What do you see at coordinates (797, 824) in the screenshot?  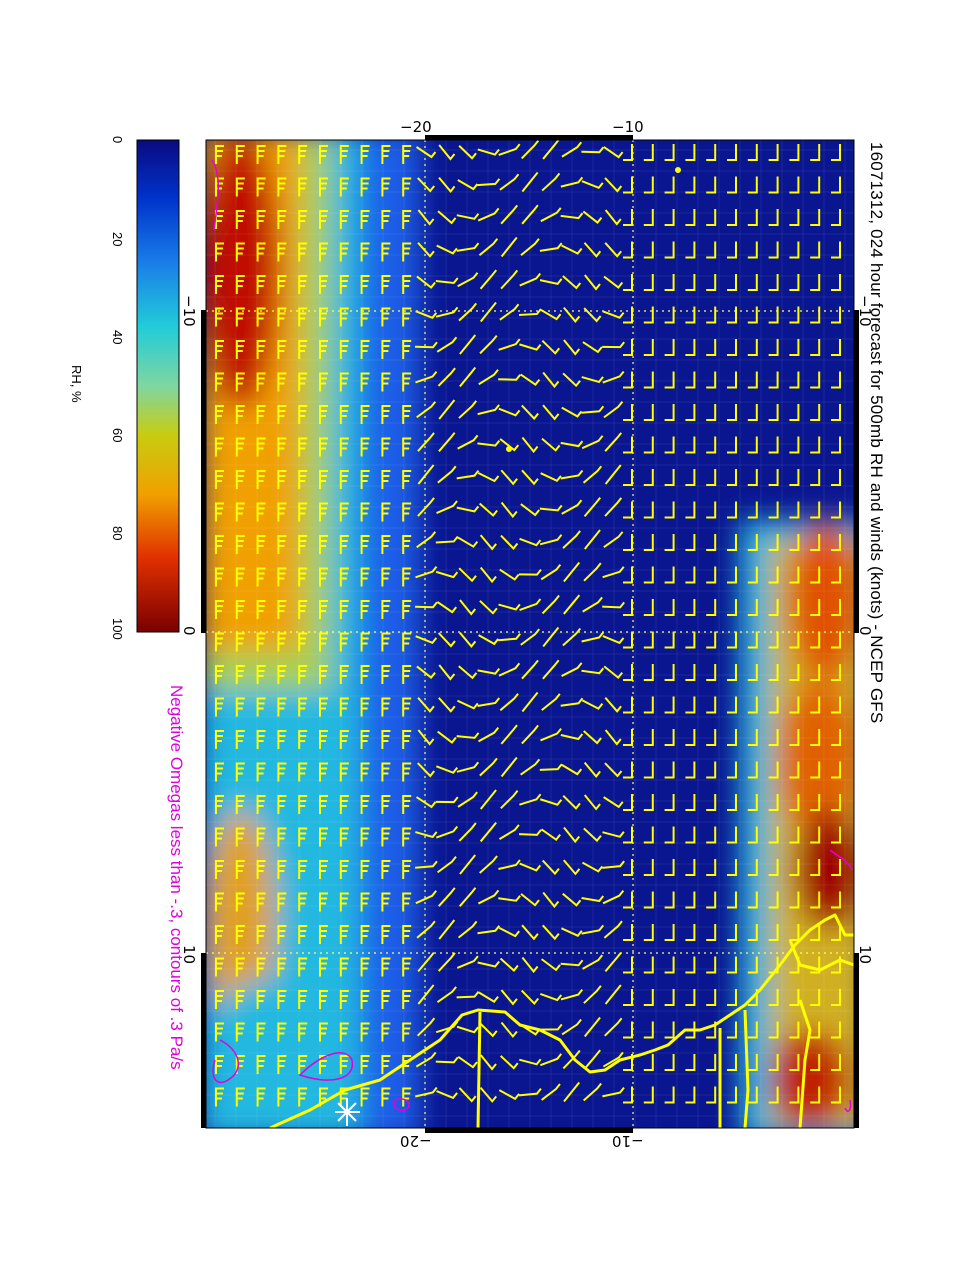 I see `rh-field-moist-east` at bounding box center [797, 824].